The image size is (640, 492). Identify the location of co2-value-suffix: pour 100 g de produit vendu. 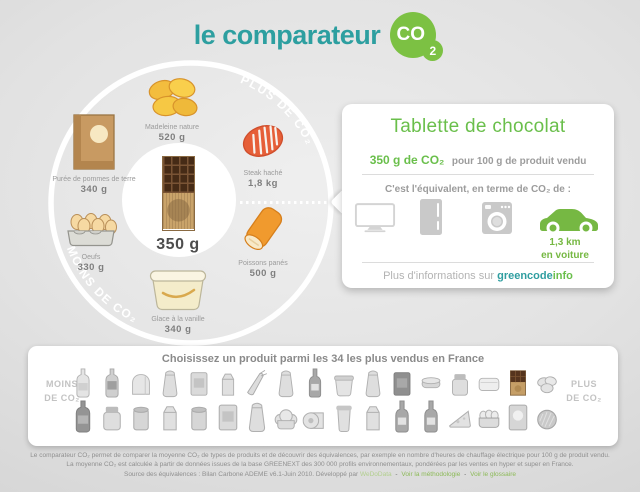
(519, 161).